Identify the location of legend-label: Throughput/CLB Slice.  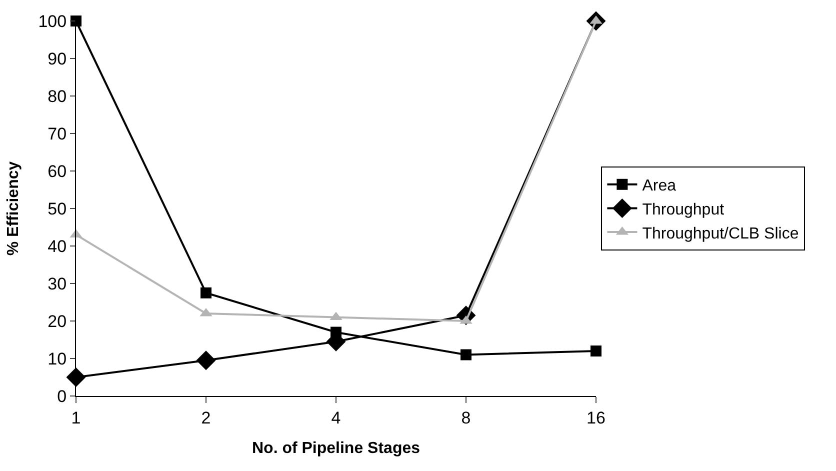
(720, 233).